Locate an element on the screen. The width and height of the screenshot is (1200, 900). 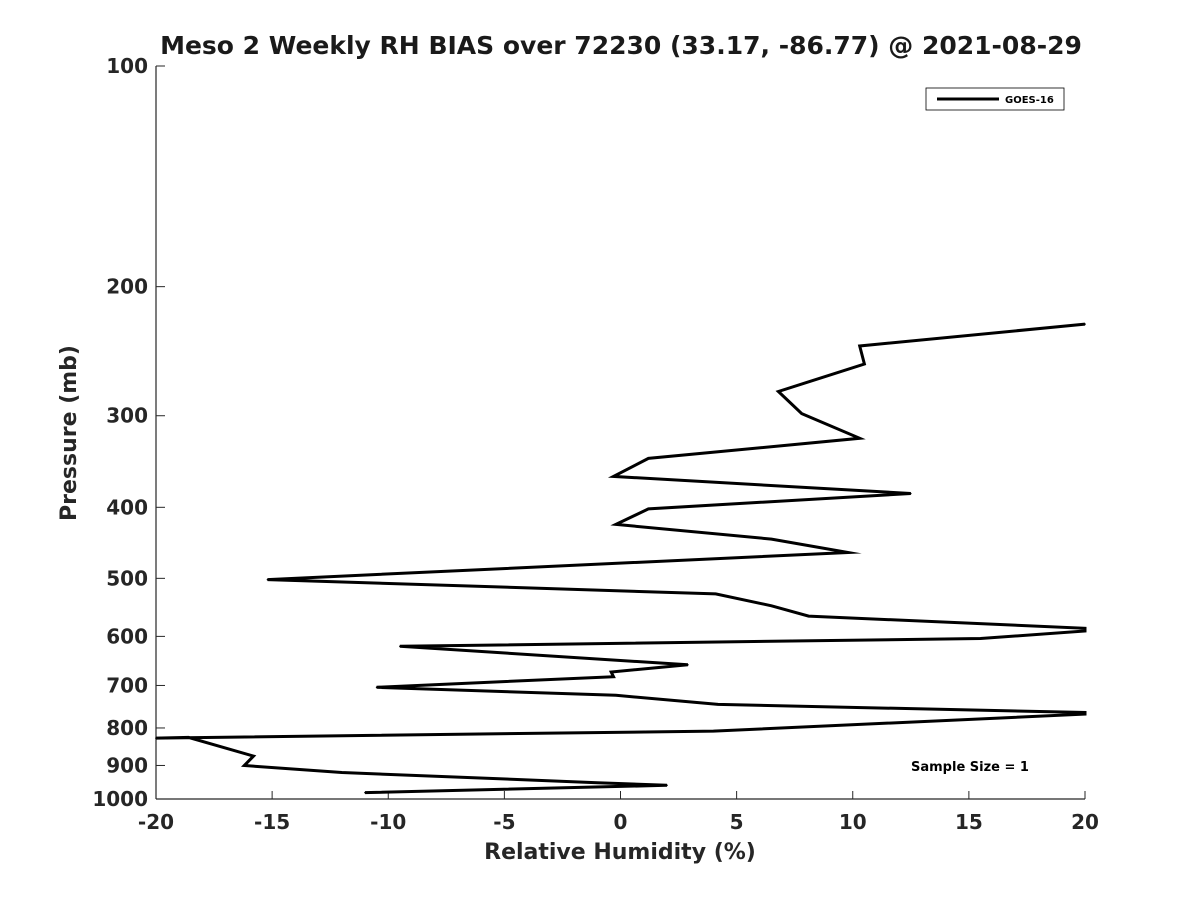
x-tick-label: 5 is located at coordinates (737, 822).